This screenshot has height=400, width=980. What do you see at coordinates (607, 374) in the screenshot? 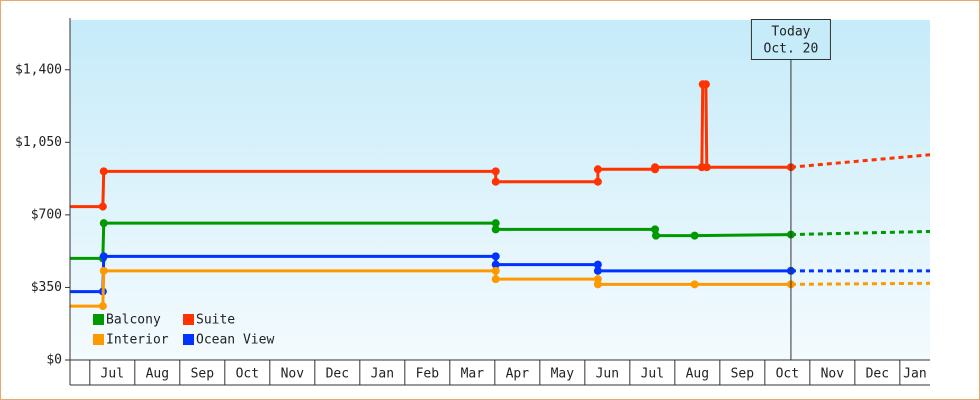
I see `x-tick-label: Jun` at bounding box center [607, 374].